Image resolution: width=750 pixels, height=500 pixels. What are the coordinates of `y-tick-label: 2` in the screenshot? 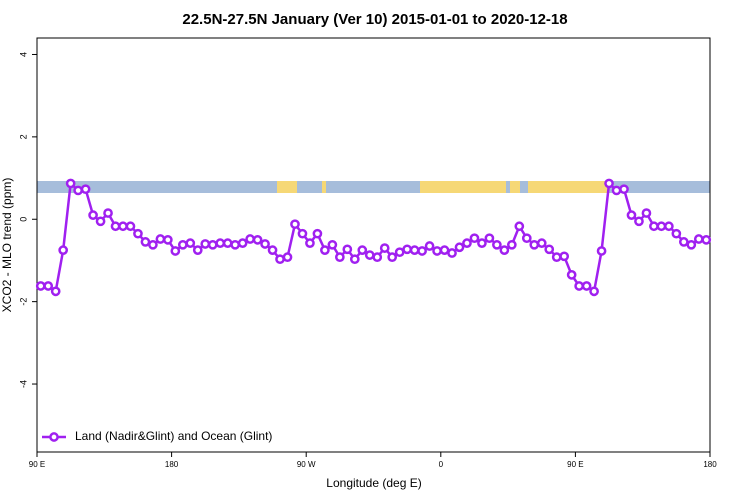 It's located at (23, 136).